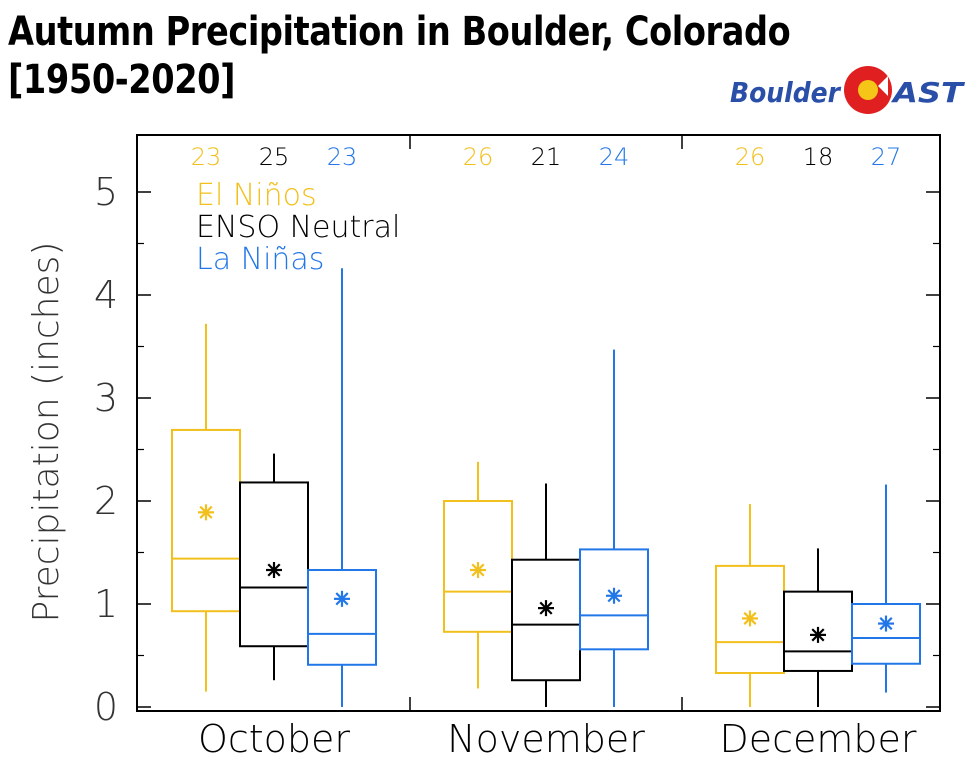  Describe the element at coordinates (106, 192) in the screenshot. I see `y-tick-label: 5` at that location.